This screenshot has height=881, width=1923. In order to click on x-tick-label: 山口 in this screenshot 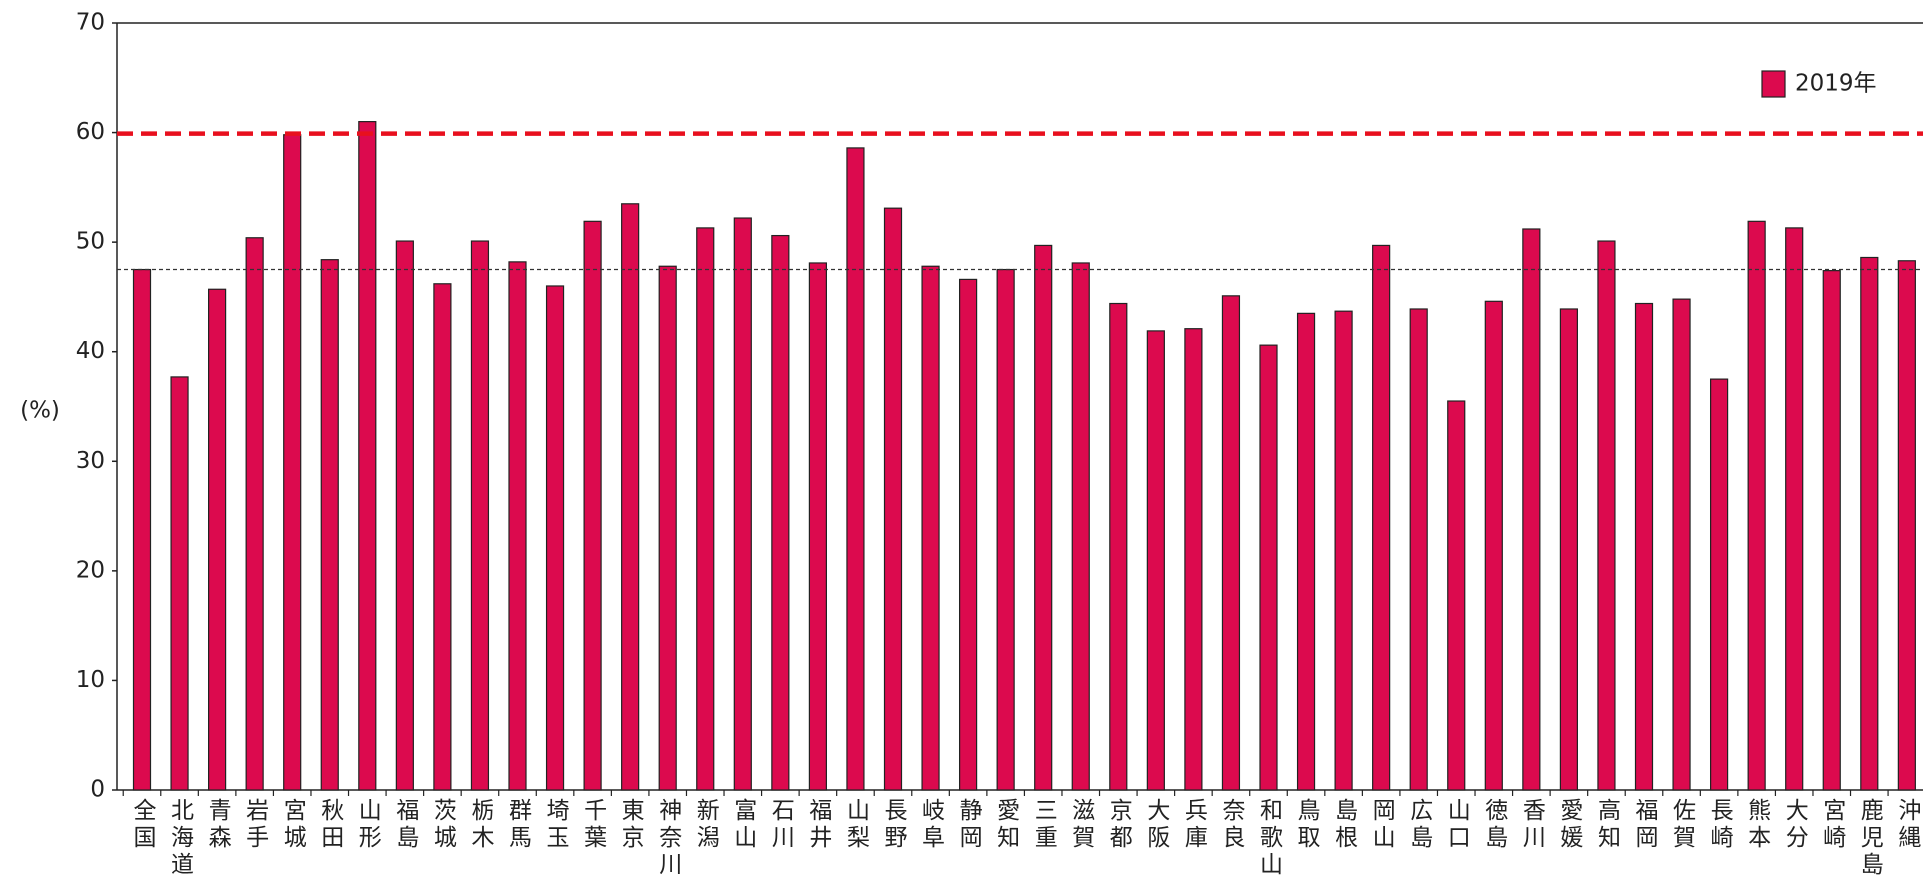, I will do `click(1456, 825)`.